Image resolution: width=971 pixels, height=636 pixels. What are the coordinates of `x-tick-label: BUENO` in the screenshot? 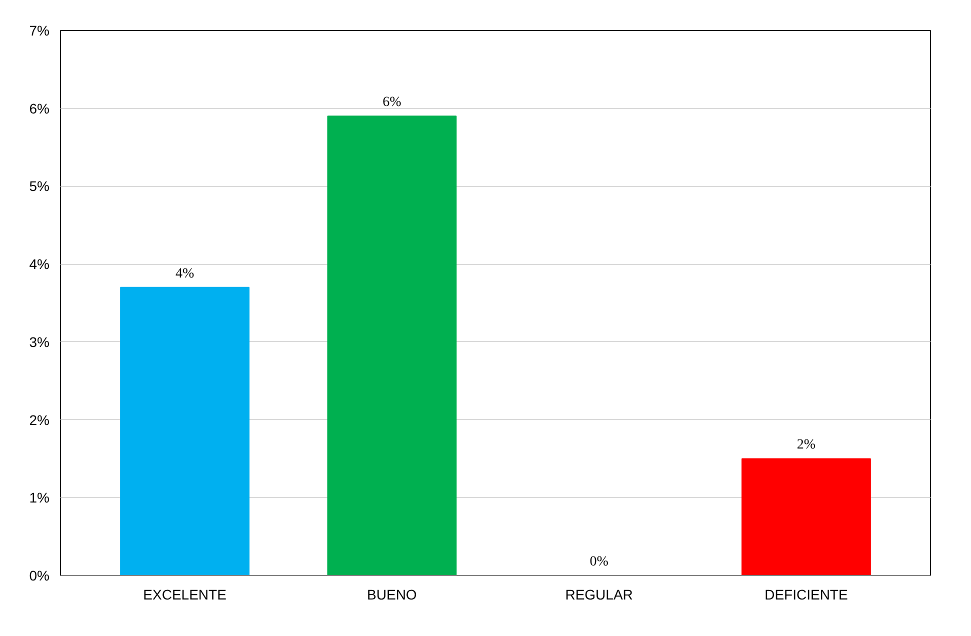 It's located at (392, 594).